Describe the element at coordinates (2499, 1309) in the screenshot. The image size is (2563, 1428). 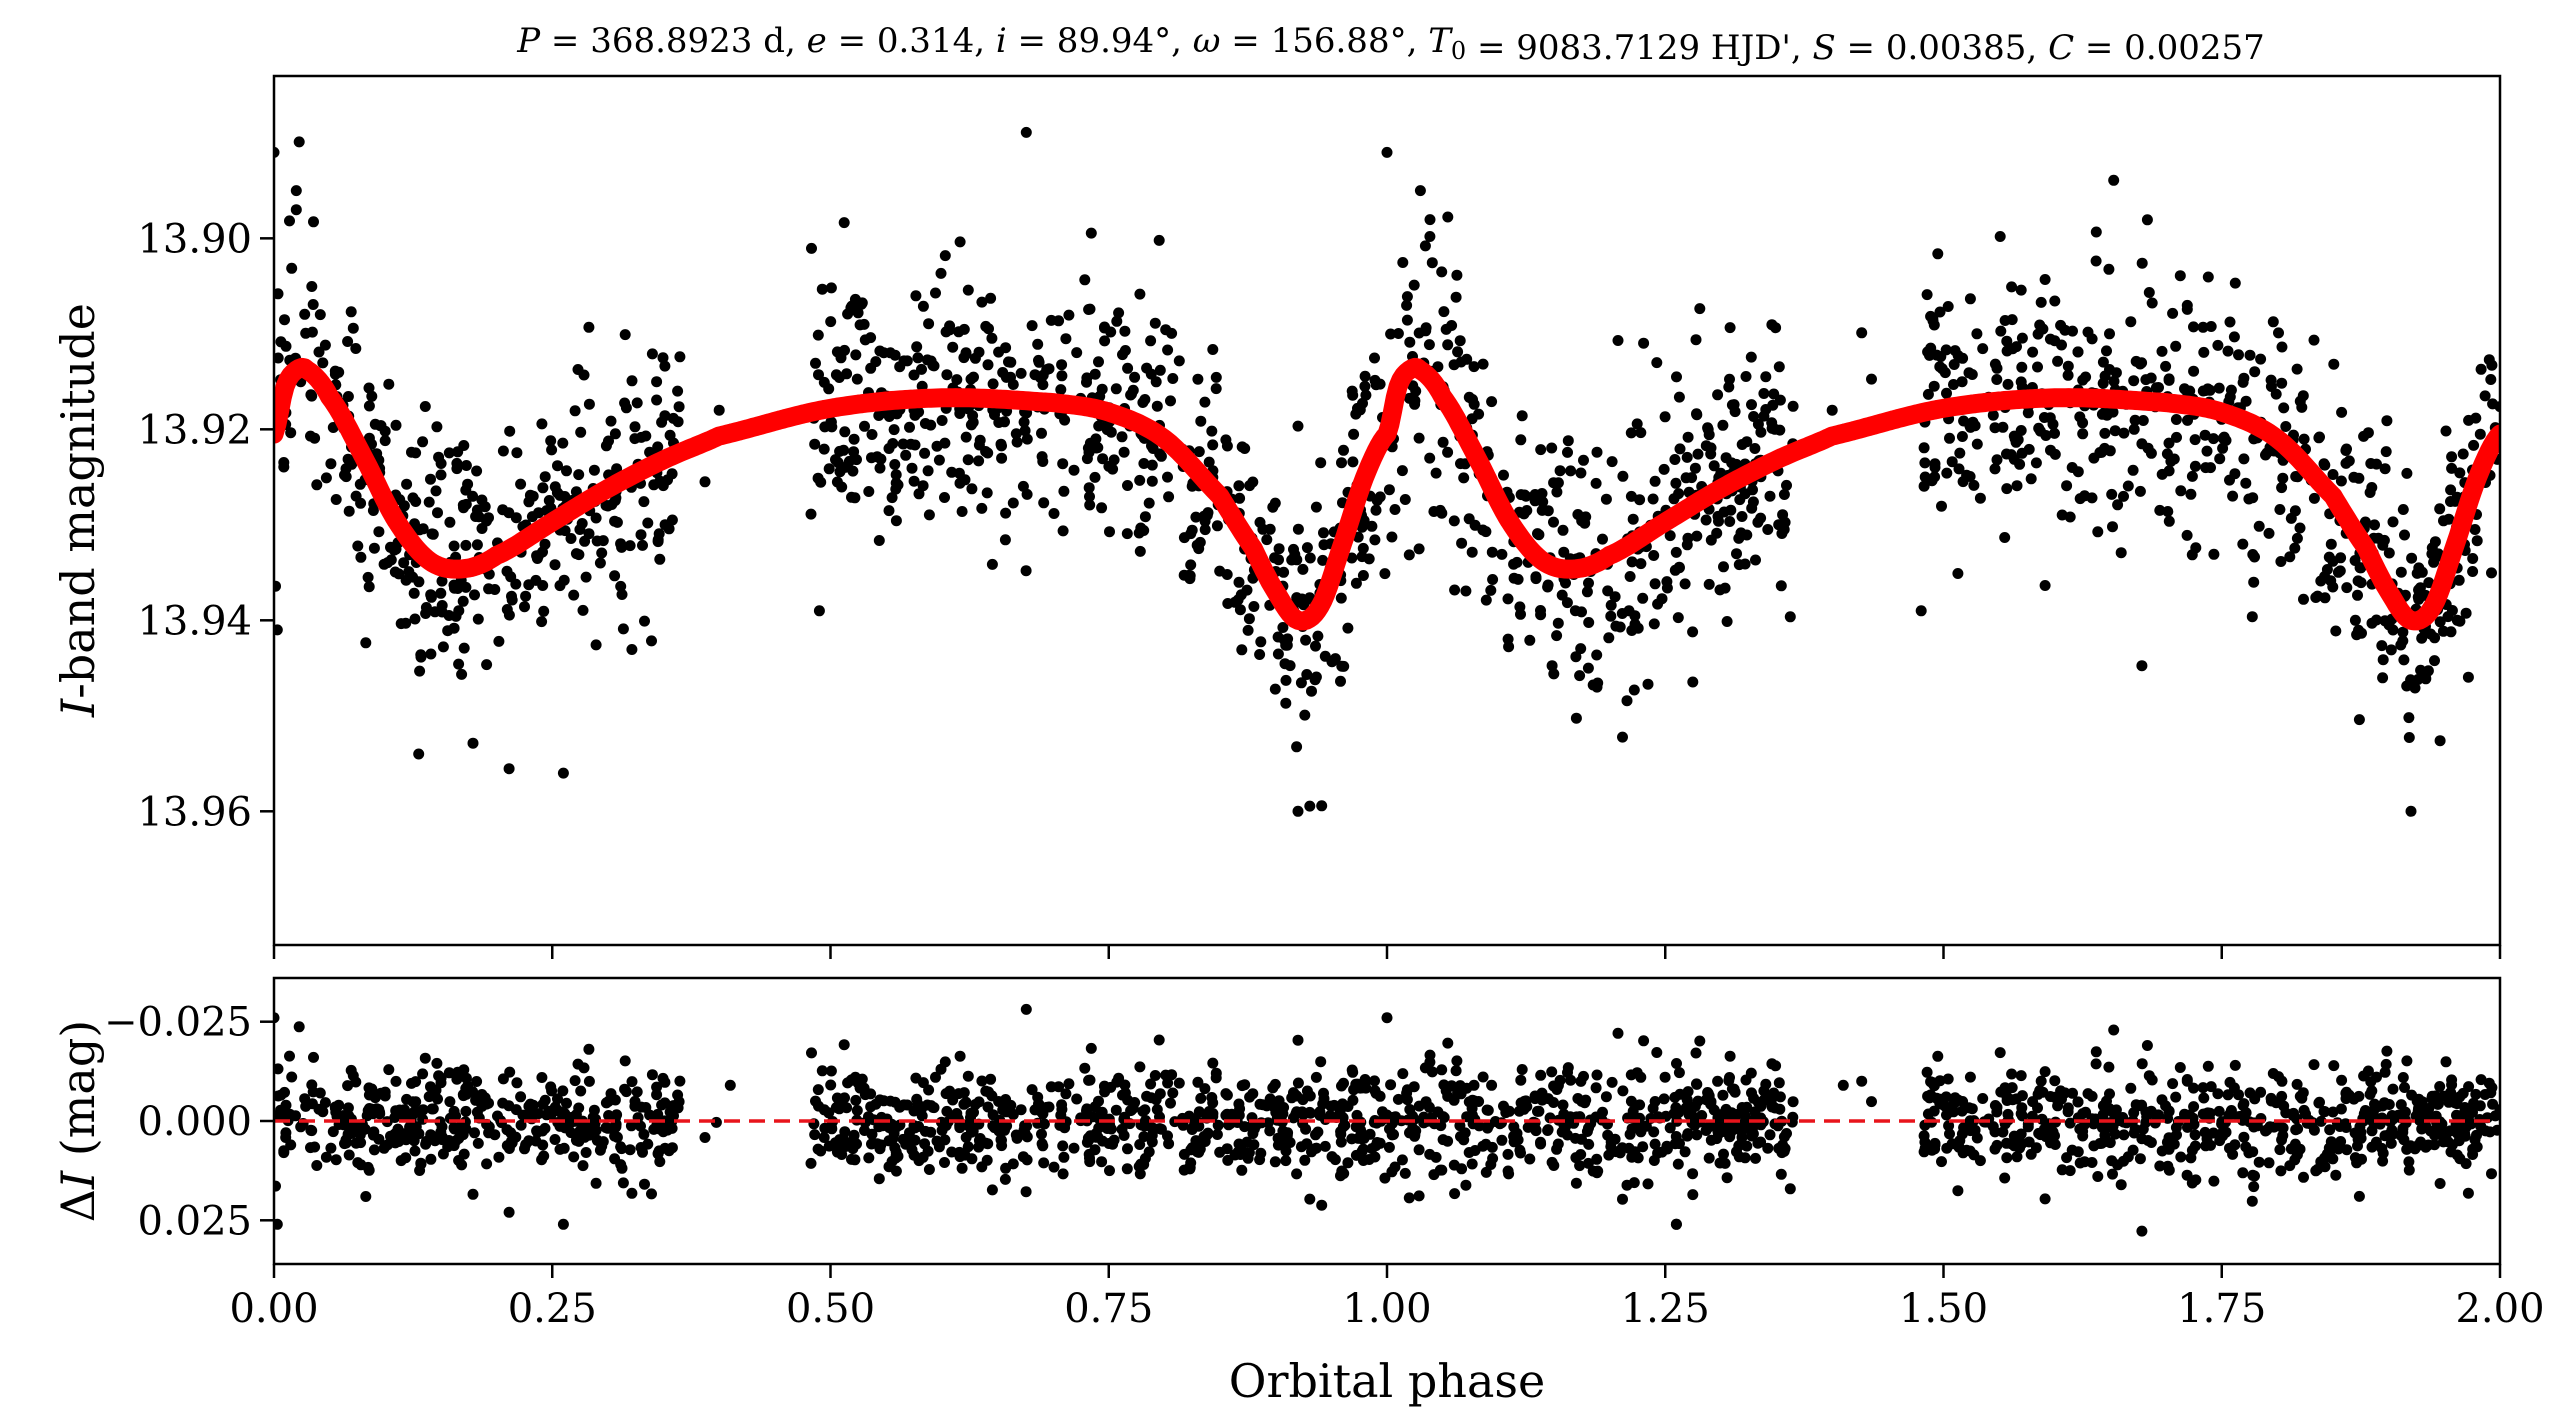
I see `x-tick-label: 2.00` at that location.